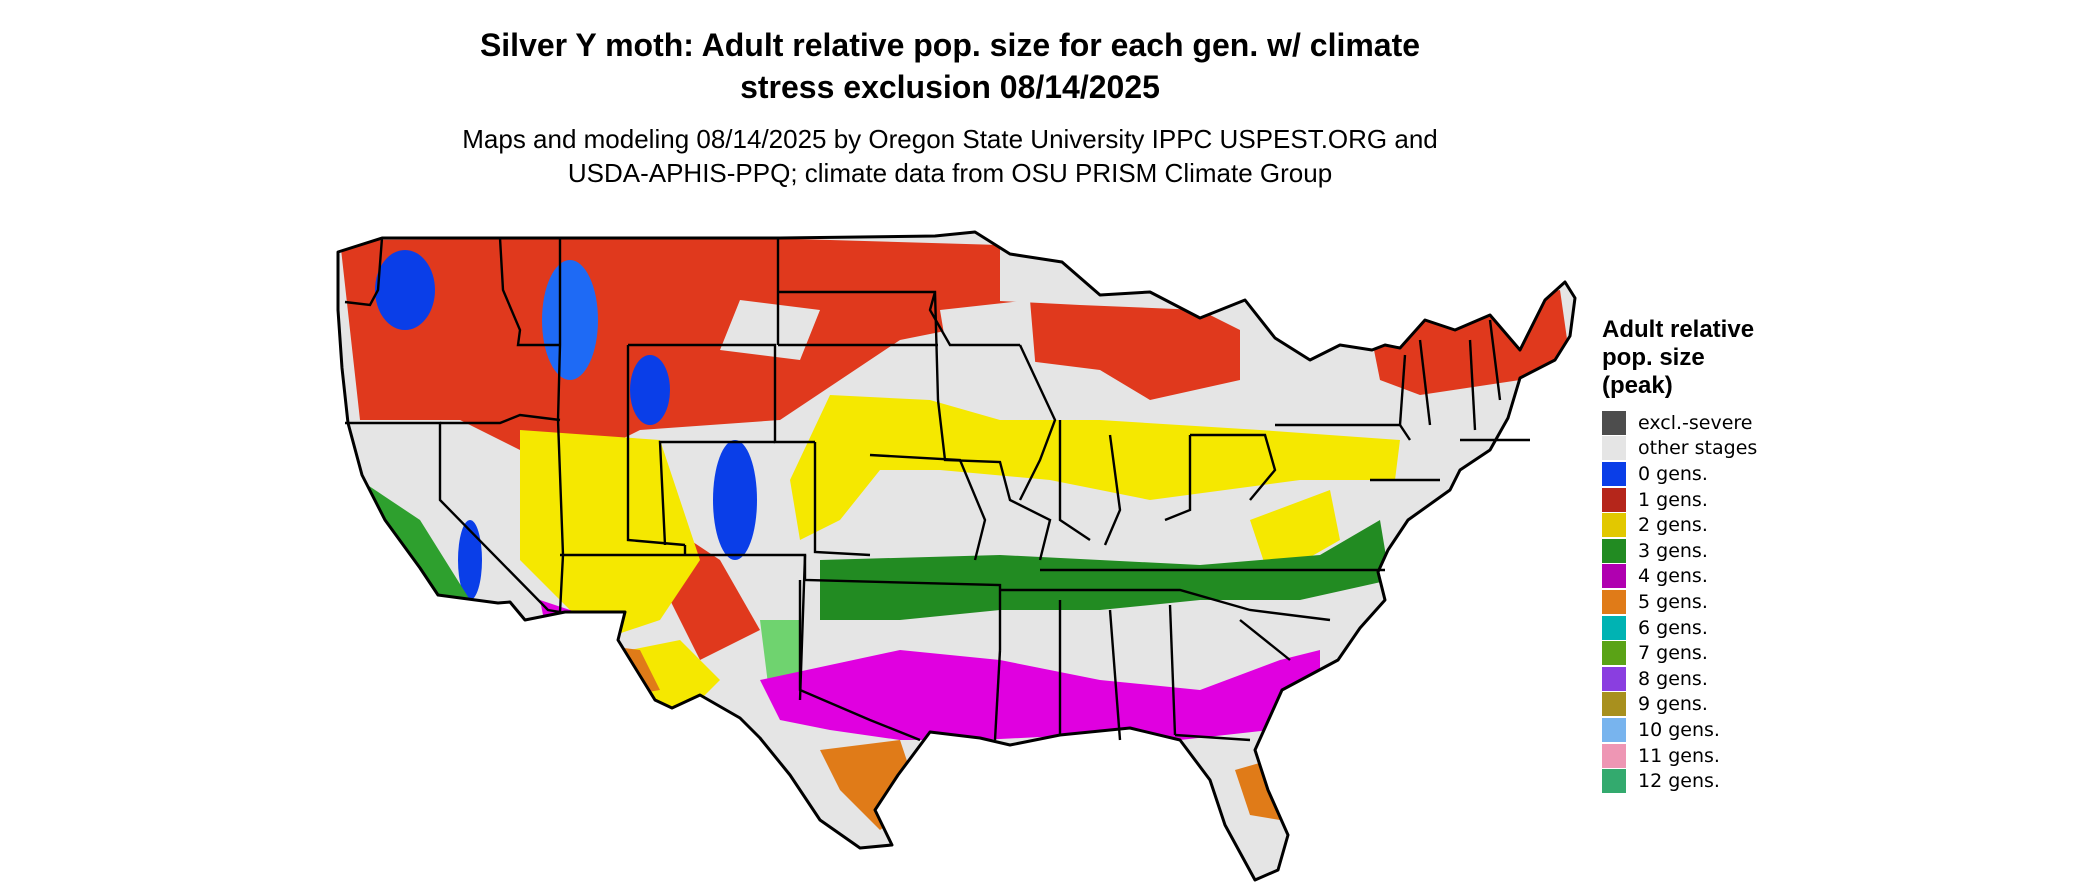  What do you see at coordinates (1673, 627) in the screenshot?
I see `legend-label: 6 gens.` at bounding box center [1673, 627].